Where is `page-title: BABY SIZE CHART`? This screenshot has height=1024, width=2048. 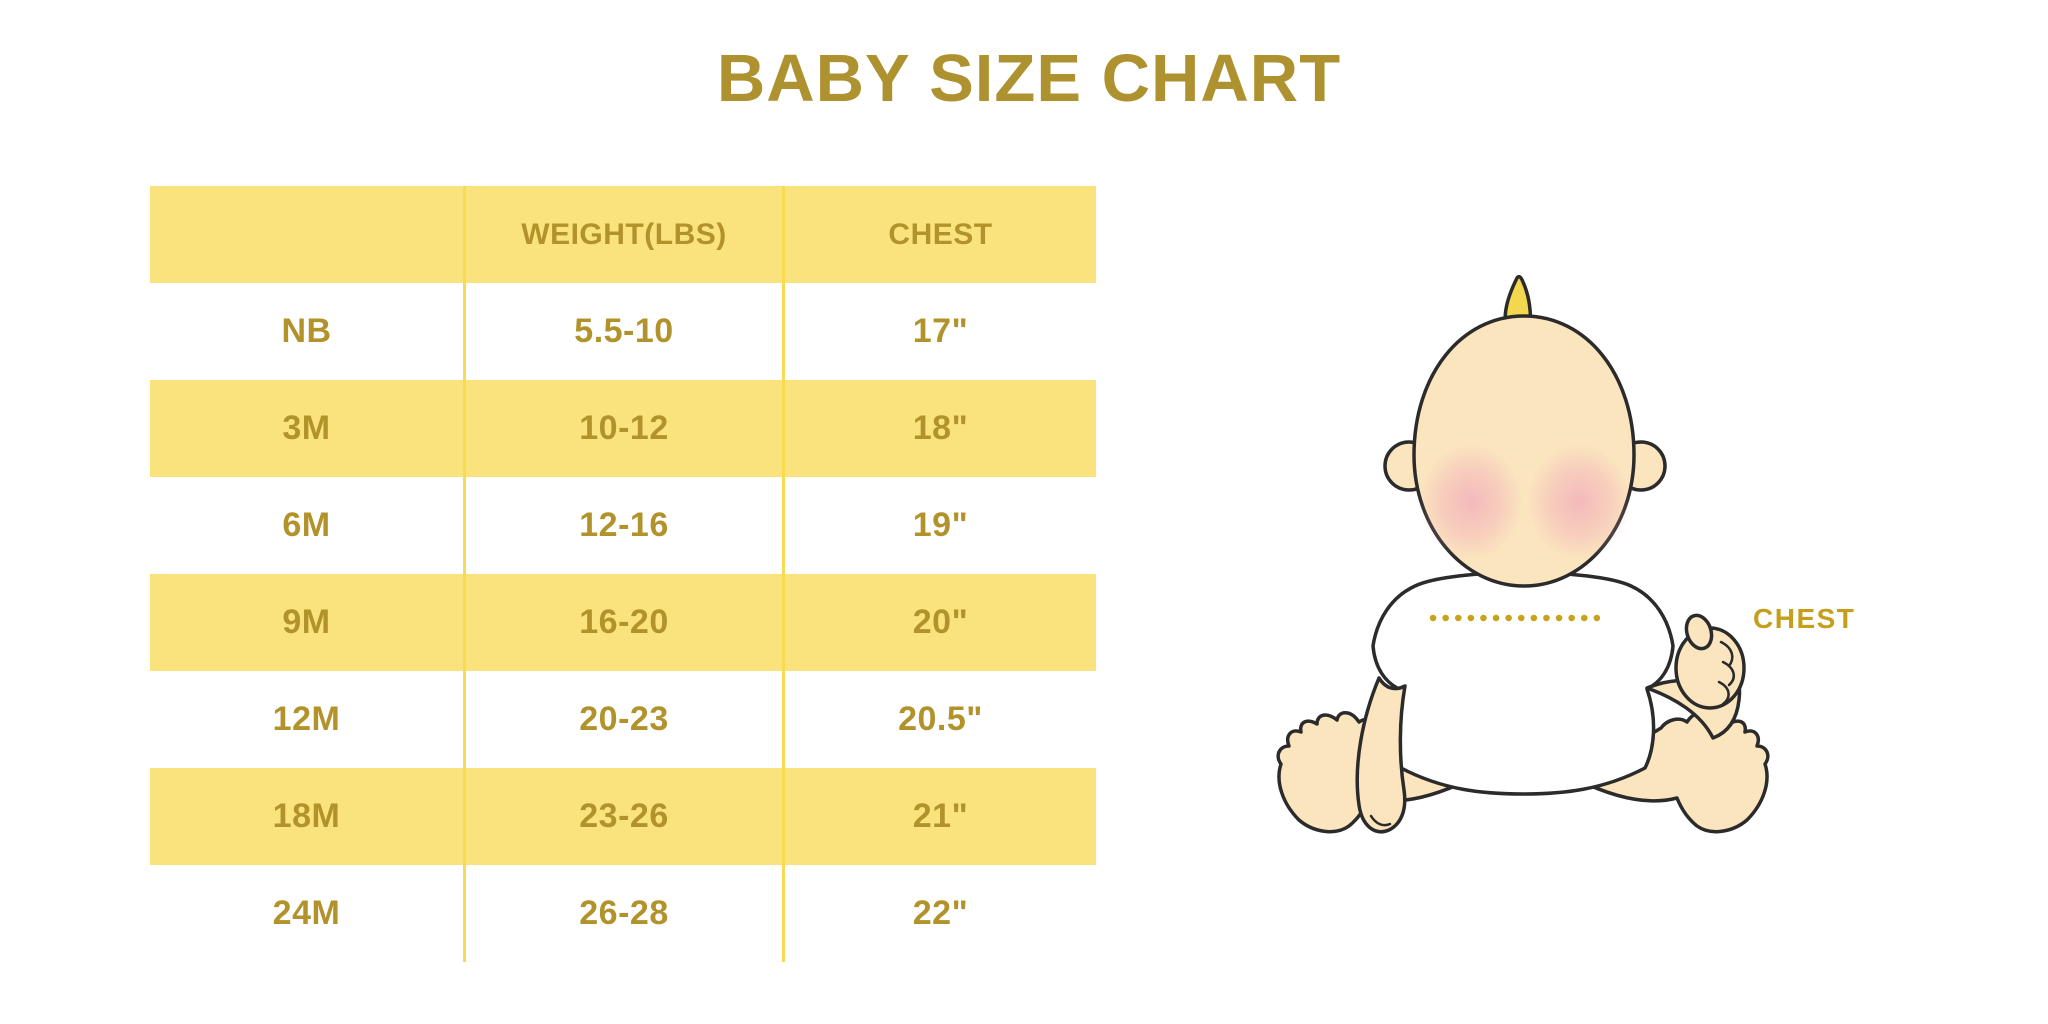
page-title: BABY SIZE CHART is located at coordinates (1029, 78).